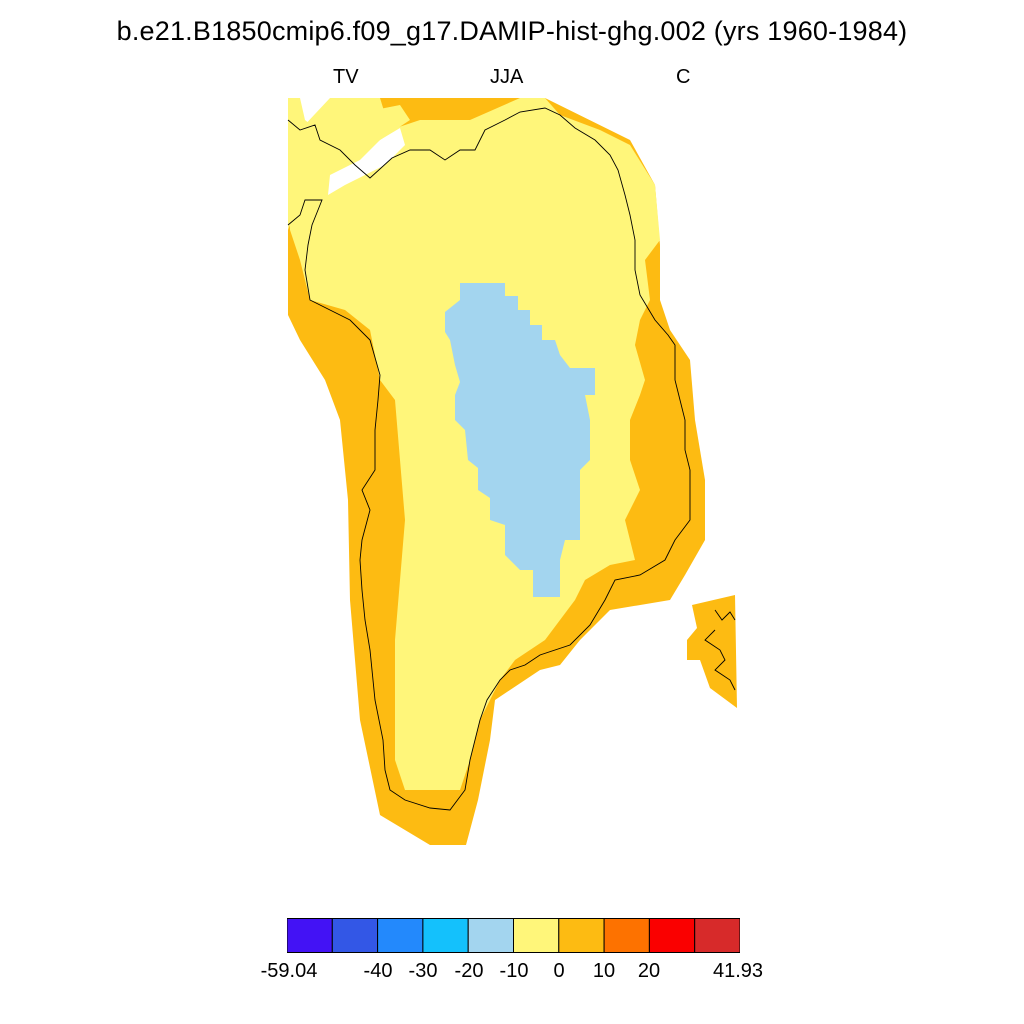 This screenshot has width=1024, height=1024. I want to click on region-orange-se, so click(712, 651).